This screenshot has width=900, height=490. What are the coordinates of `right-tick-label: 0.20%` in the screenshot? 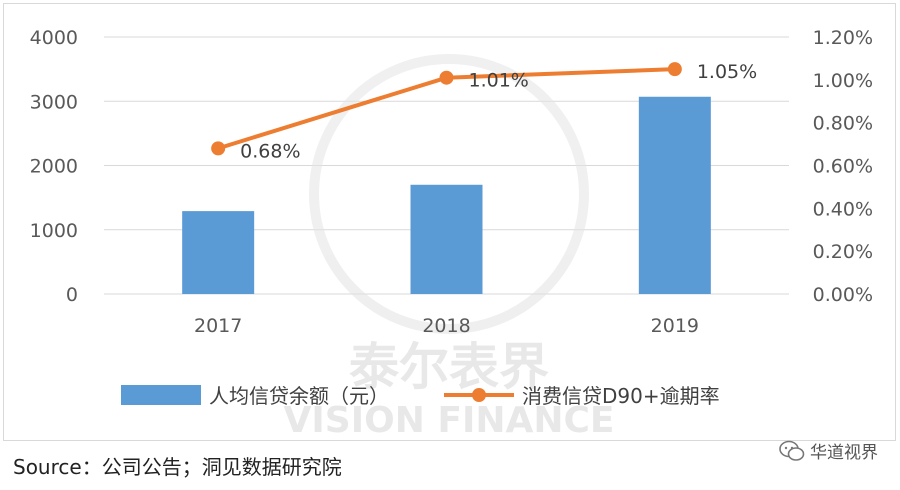 It's located at (843, 252).